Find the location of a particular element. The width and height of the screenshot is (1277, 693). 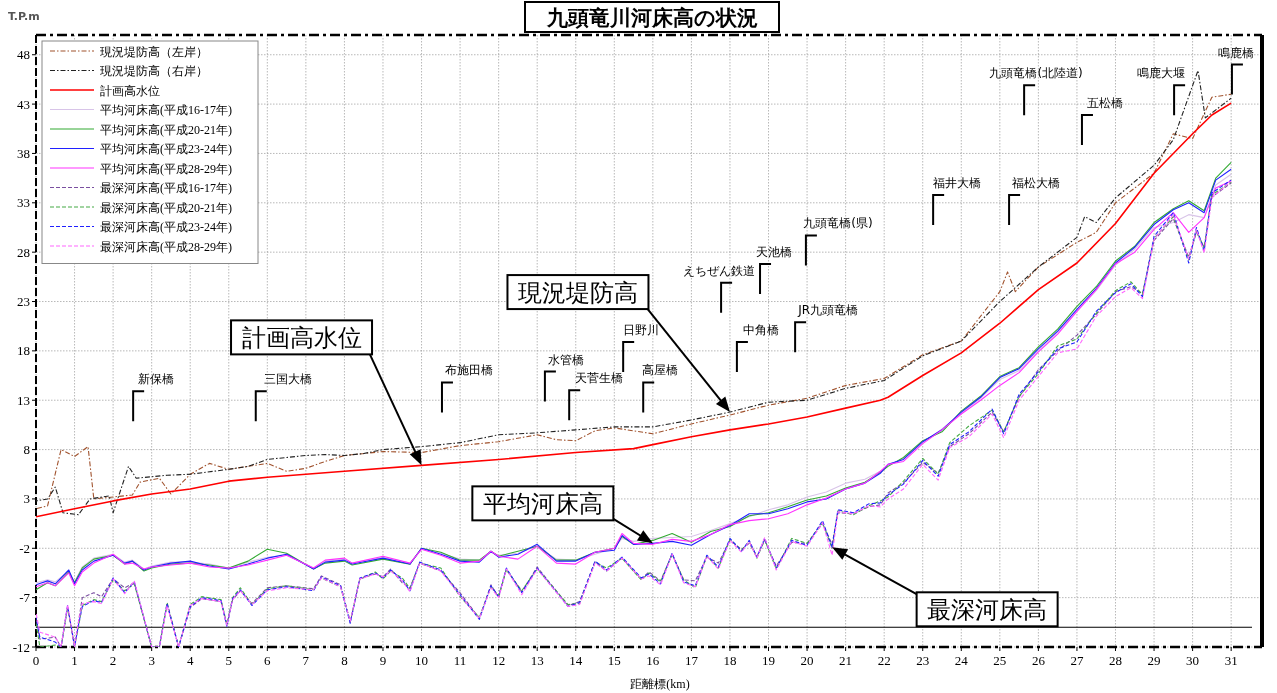

legend-label: 平均河床高(平成28-29年) is located at coordinates (166, 168).